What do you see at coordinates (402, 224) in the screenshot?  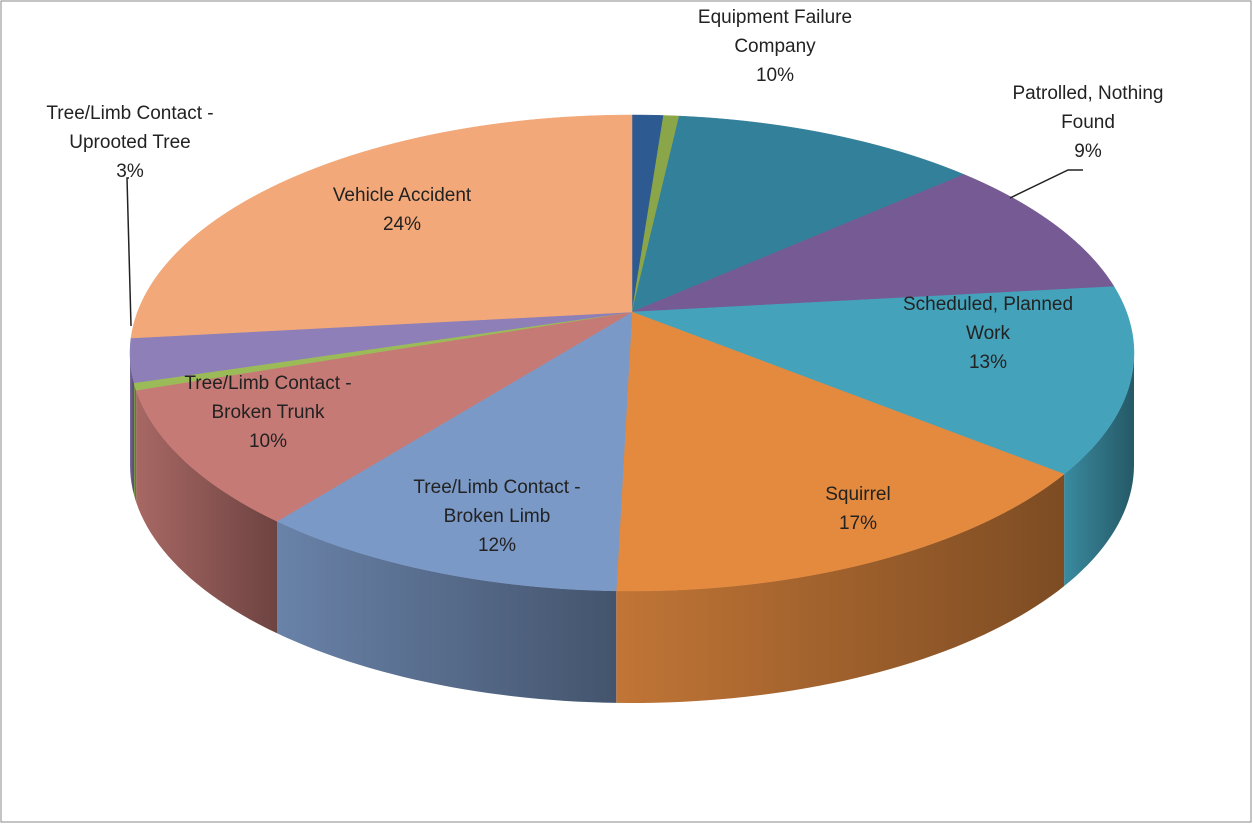 I see `value-label: 24%` at bounding box center [402, 224].